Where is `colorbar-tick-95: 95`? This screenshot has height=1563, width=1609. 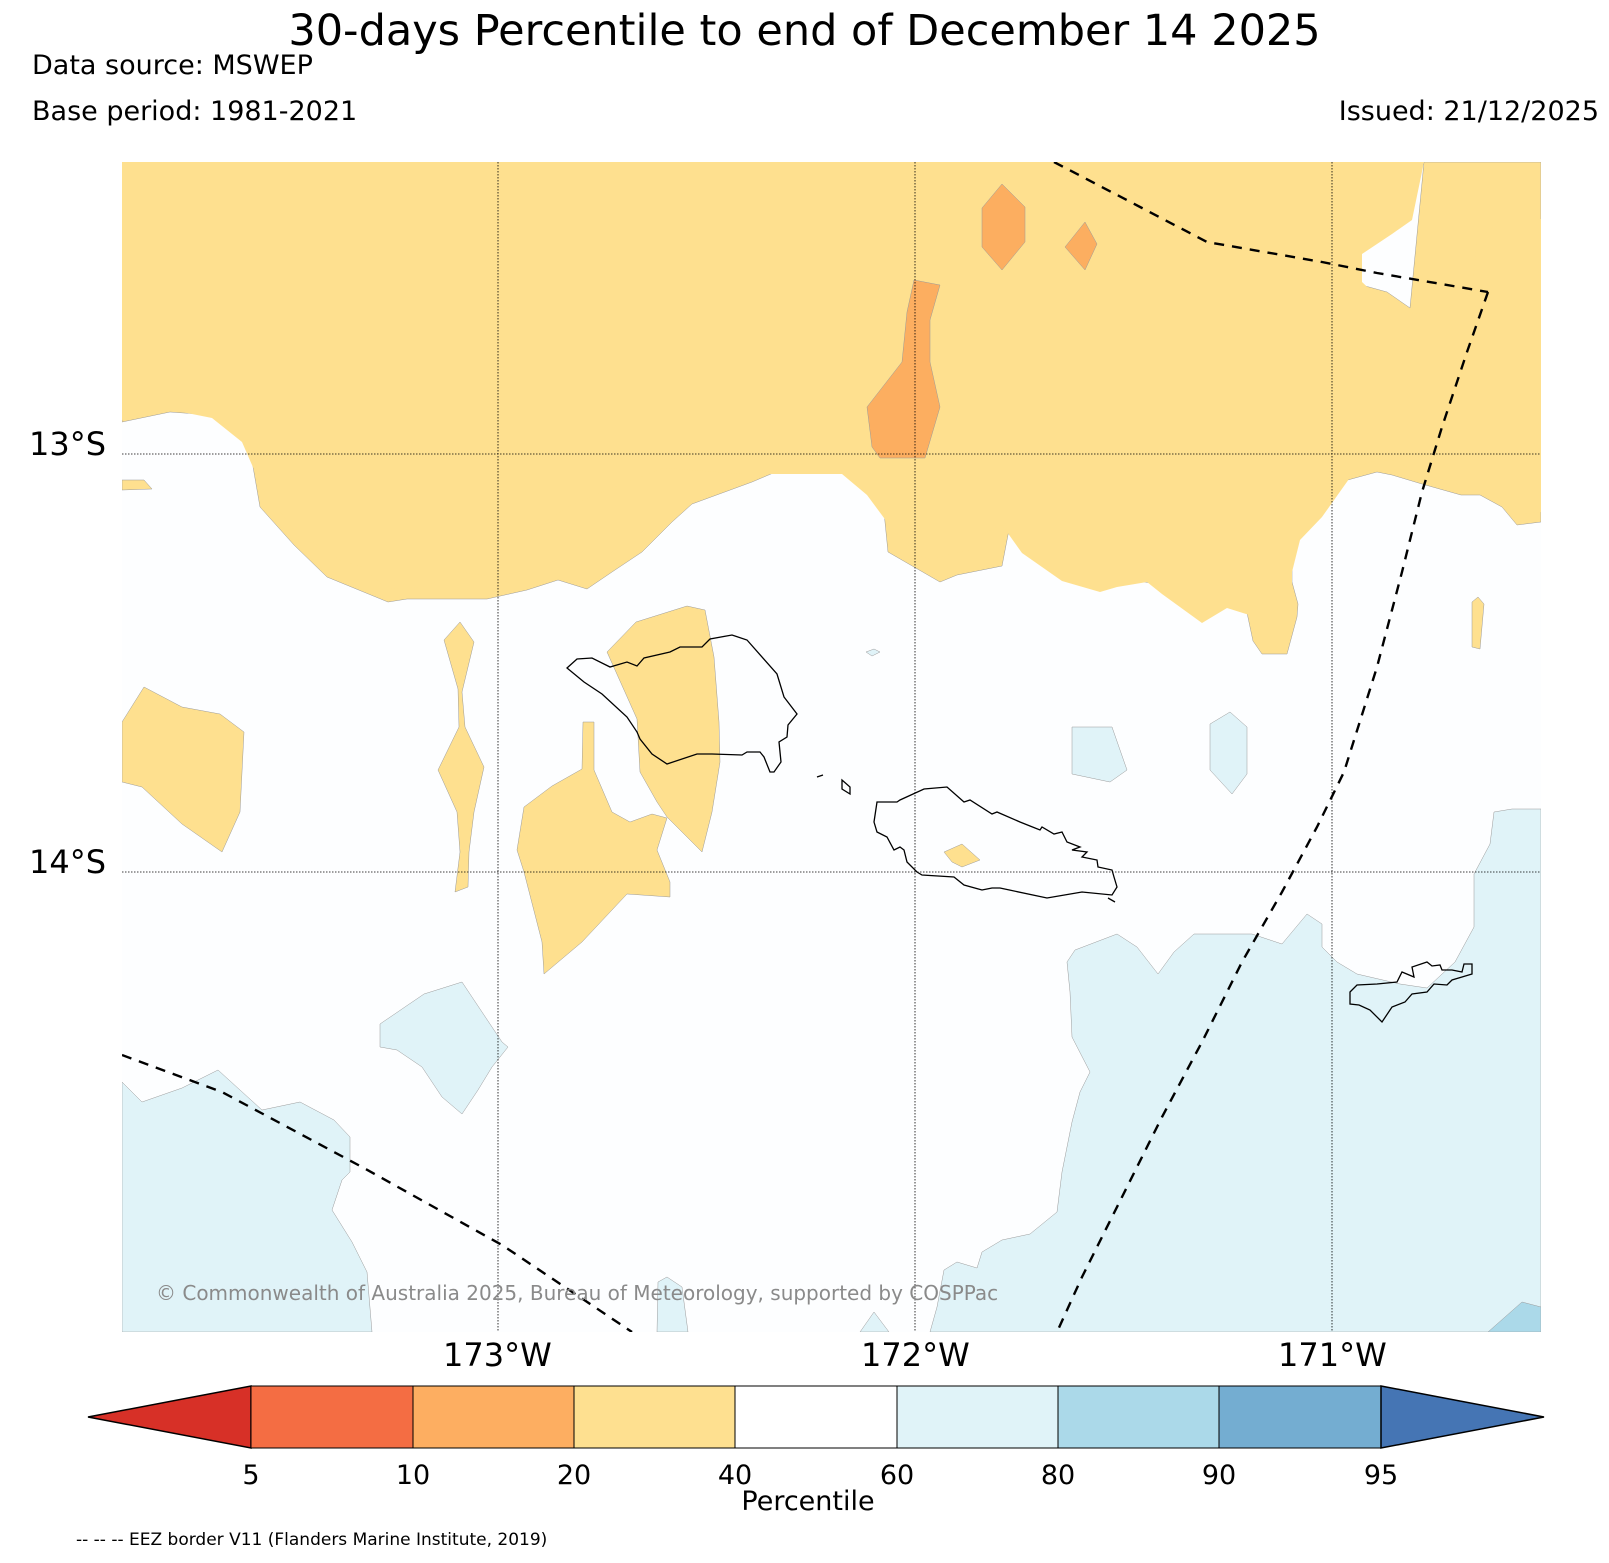 colorbar-tick-95: 95 is located at coordinates (1381, 1475).